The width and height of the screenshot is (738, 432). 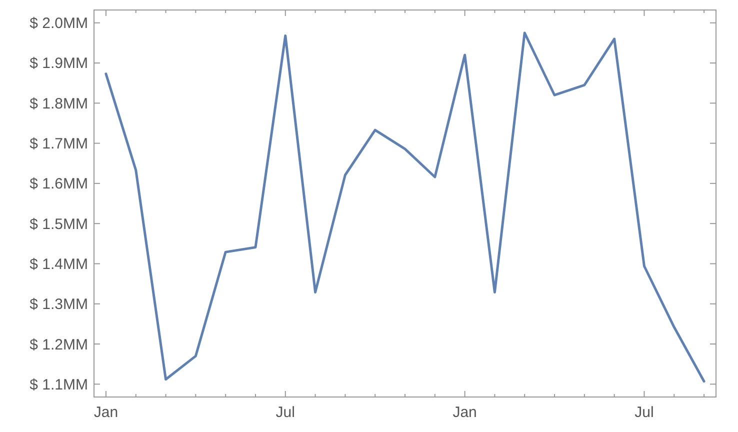 What do you see at coordinates (59, 144) in the screenshot?
I see `y-tick-label: $ 1.7MM` at bounding box center [59, 144].